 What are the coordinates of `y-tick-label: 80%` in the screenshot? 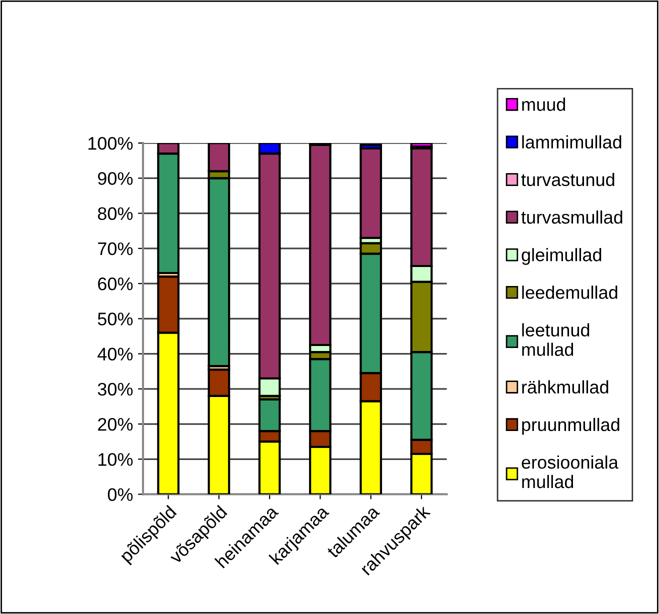 It's located at (115, 213).